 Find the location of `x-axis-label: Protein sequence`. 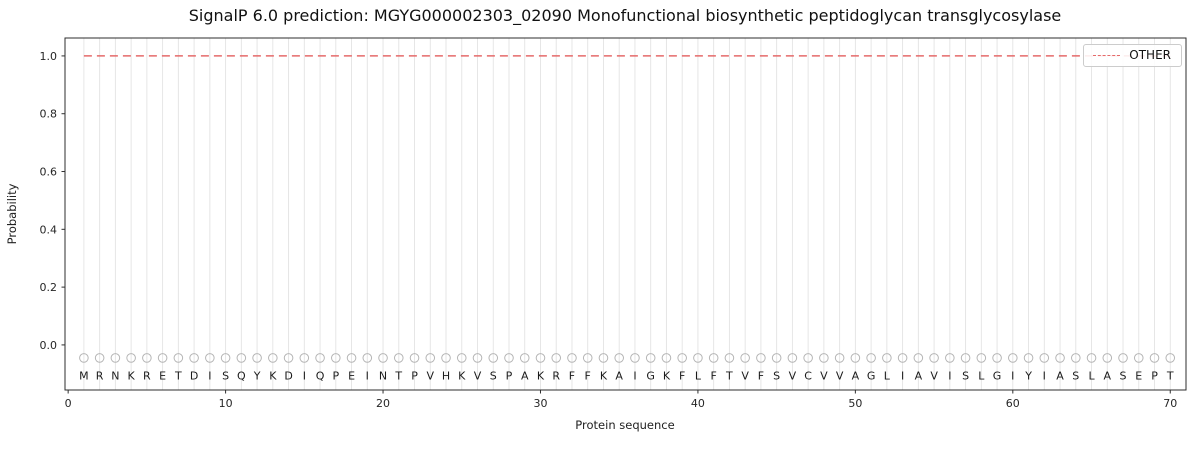

x-axis-label: Protein sequence is located at coordinates (624, 425).